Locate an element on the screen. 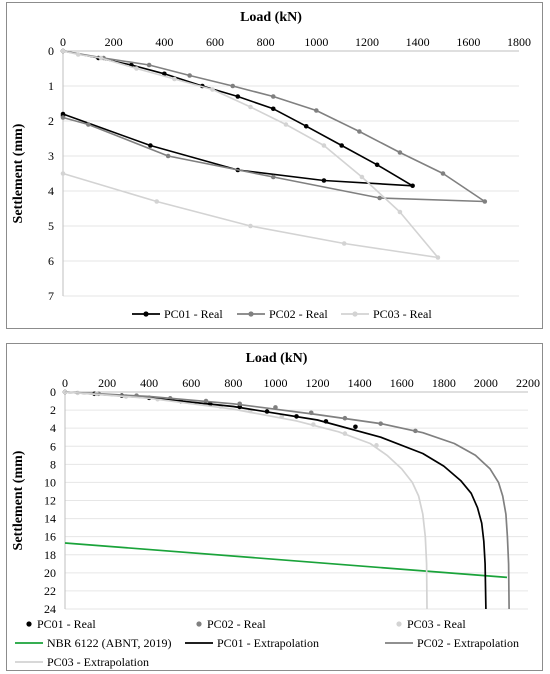 The width and height of the screenshot is (550, 674). legend: PC01 - Real PC02 - Real PC03 - Real is located at coordinates (282, 314).